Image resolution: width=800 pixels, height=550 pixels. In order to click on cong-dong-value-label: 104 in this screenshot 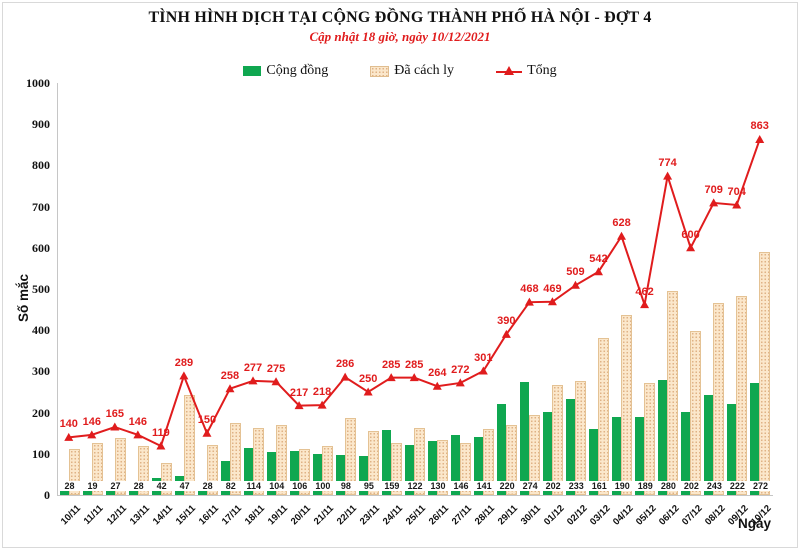, I will do `click(276, 486)`.